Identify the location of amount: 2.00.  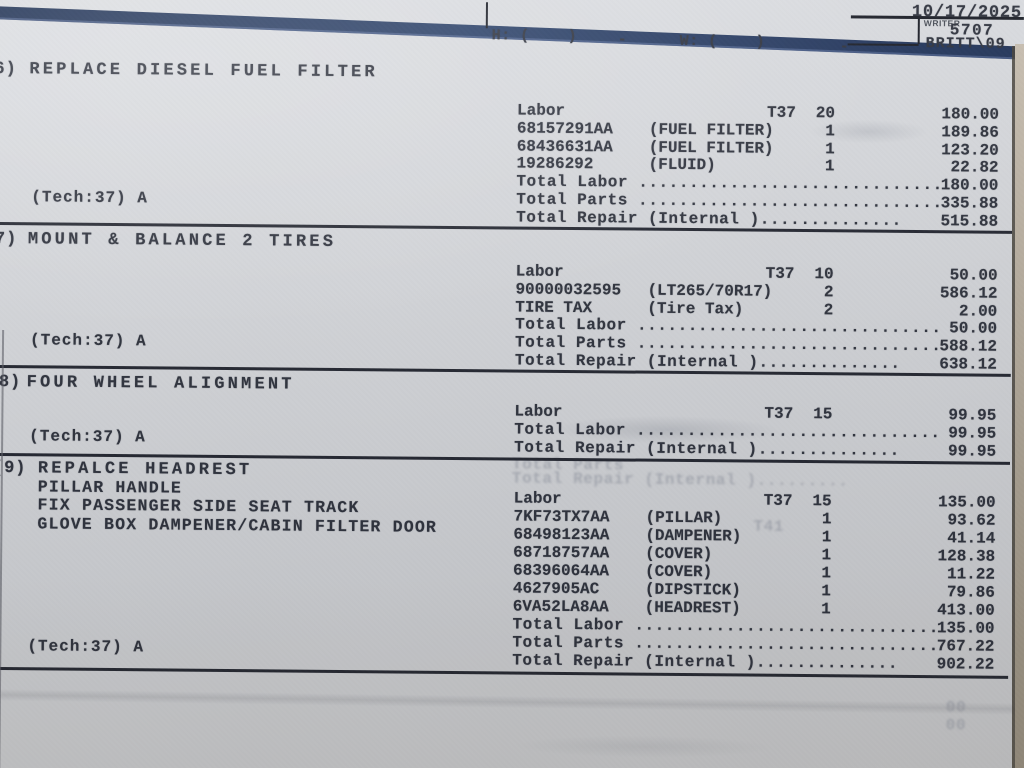
(978, 311).